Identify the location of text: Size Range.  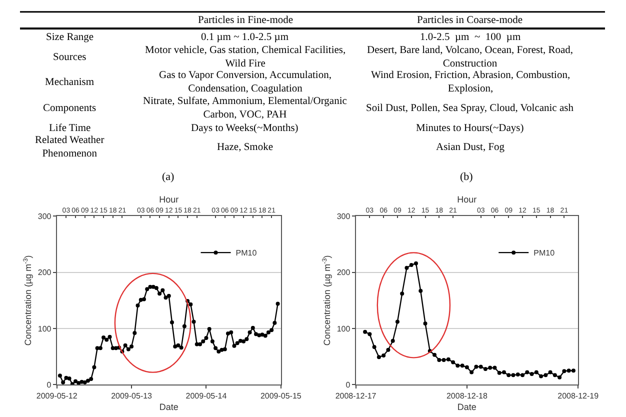
(70, 37).